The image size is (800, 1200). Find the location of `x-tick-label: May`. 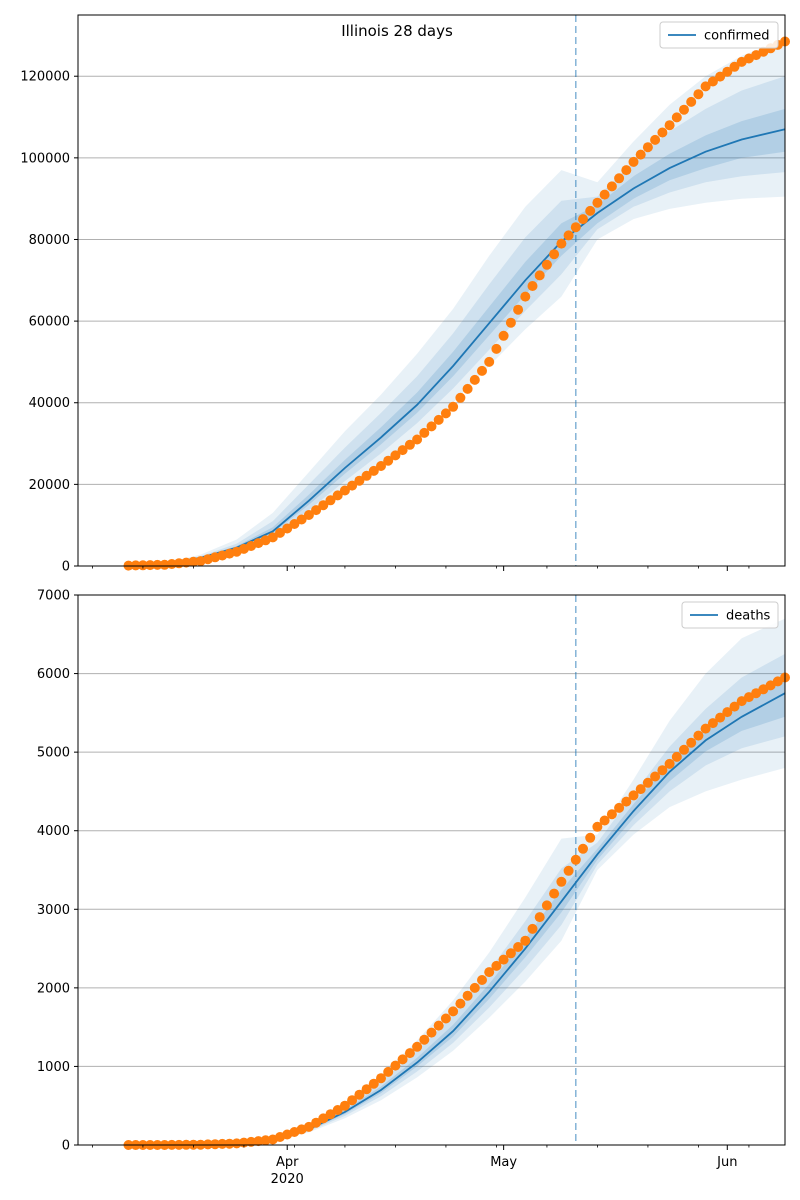

x-tick-label: May is located at coordinates (503, 1162).